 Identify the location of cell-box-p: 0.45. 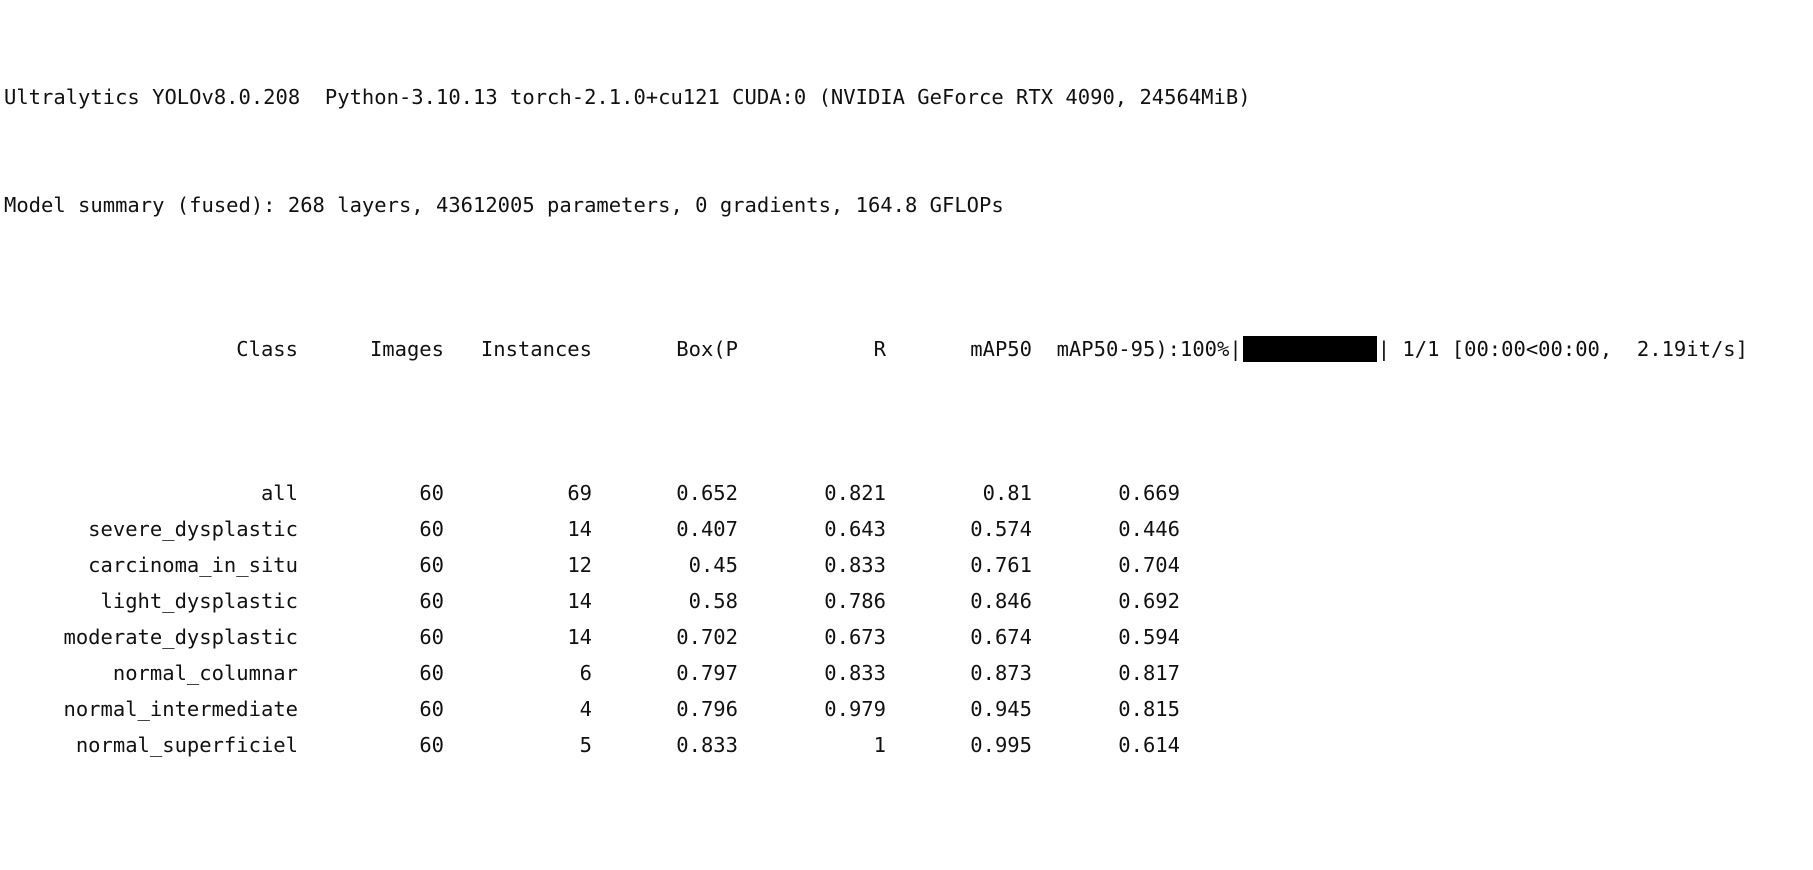
(713, 565).